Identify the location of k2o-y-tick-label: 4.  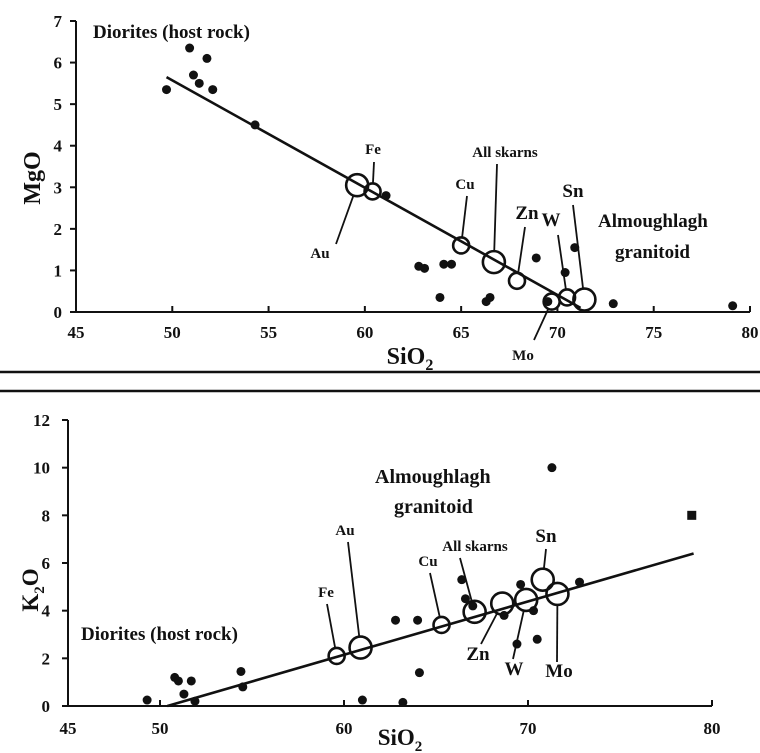
(46, 611).